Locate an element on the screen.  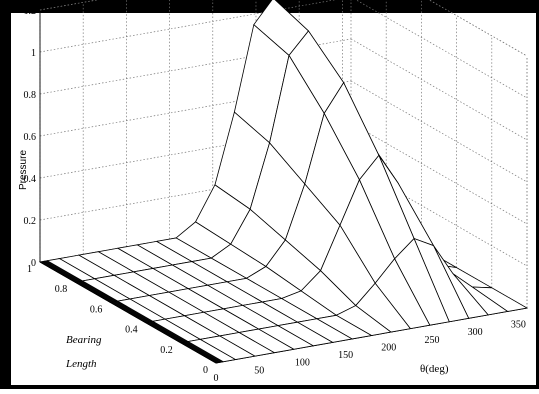
z-tick-label: 1 is located at coordinates (33, 53).